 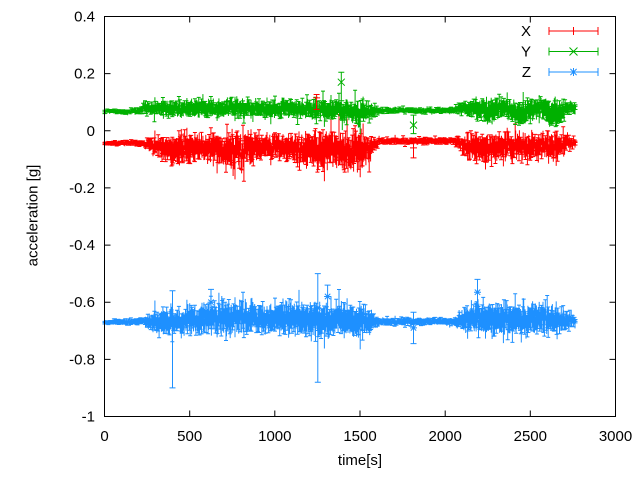 What do you see at coordinates (445, 436) in the screenshot?
I see `x-tick-label: 2000` at bounding box center [445, 436].